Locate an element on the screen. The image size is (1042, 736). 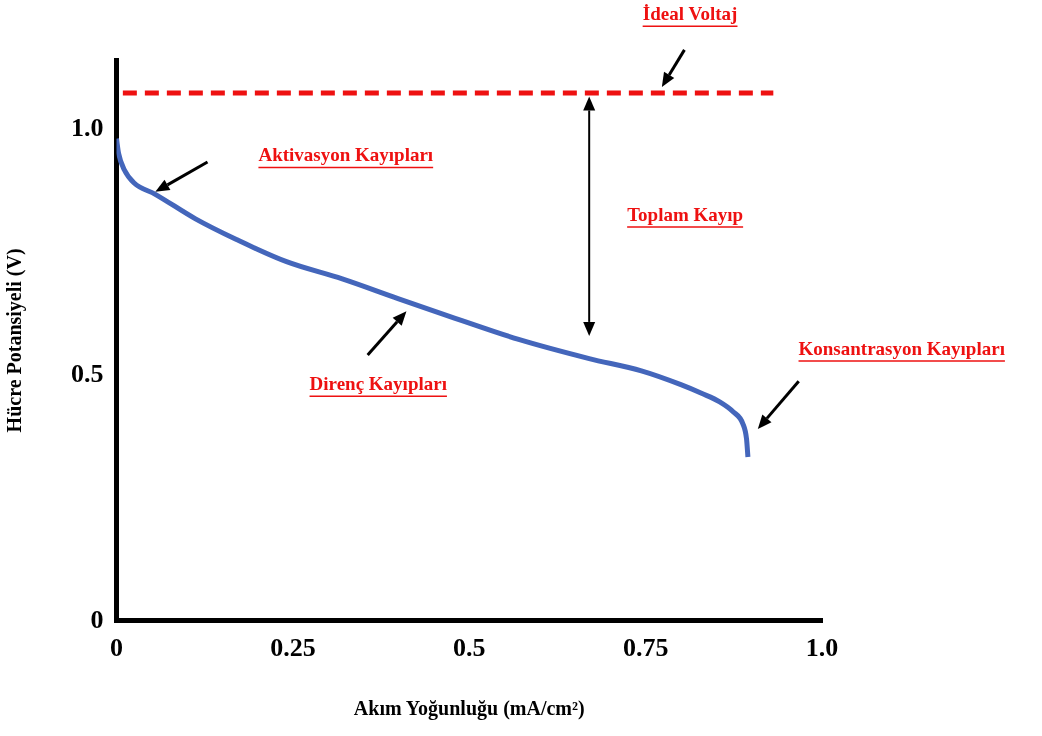
x-tick-label: 0.75 is located at coordinates (645, 648).